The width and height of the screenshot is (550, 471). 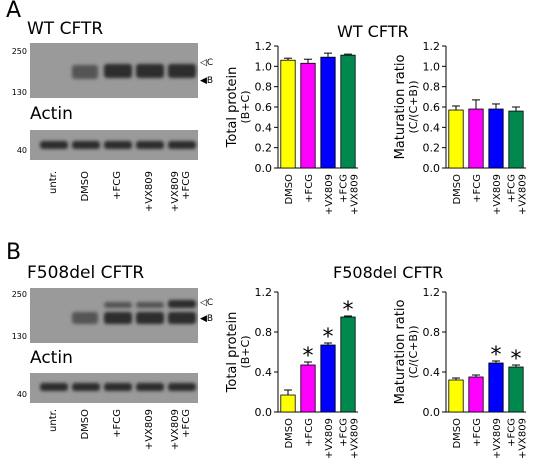 What do you see at coordinates (373, 31) in the screenshot?
I see `chart-title-a: WT CFTR` at bounding box center [373, 31].